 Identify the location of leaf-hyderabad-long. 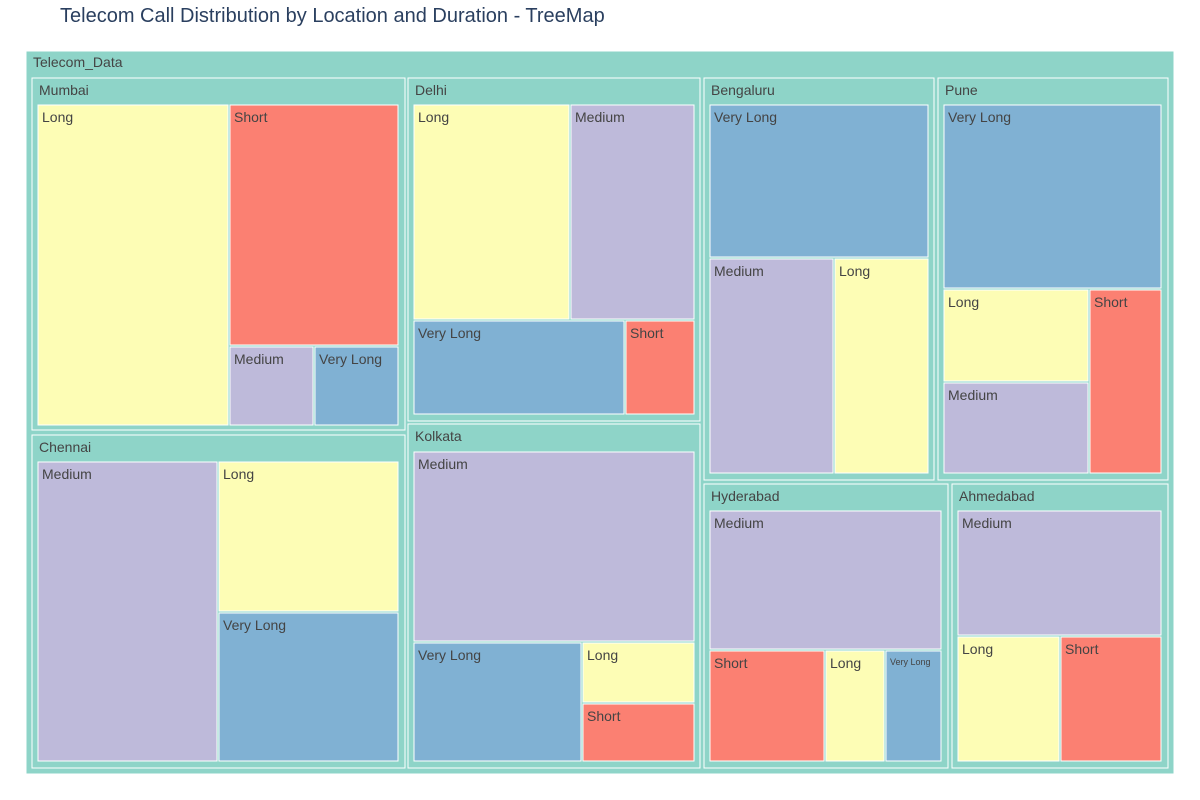
(855, 706).